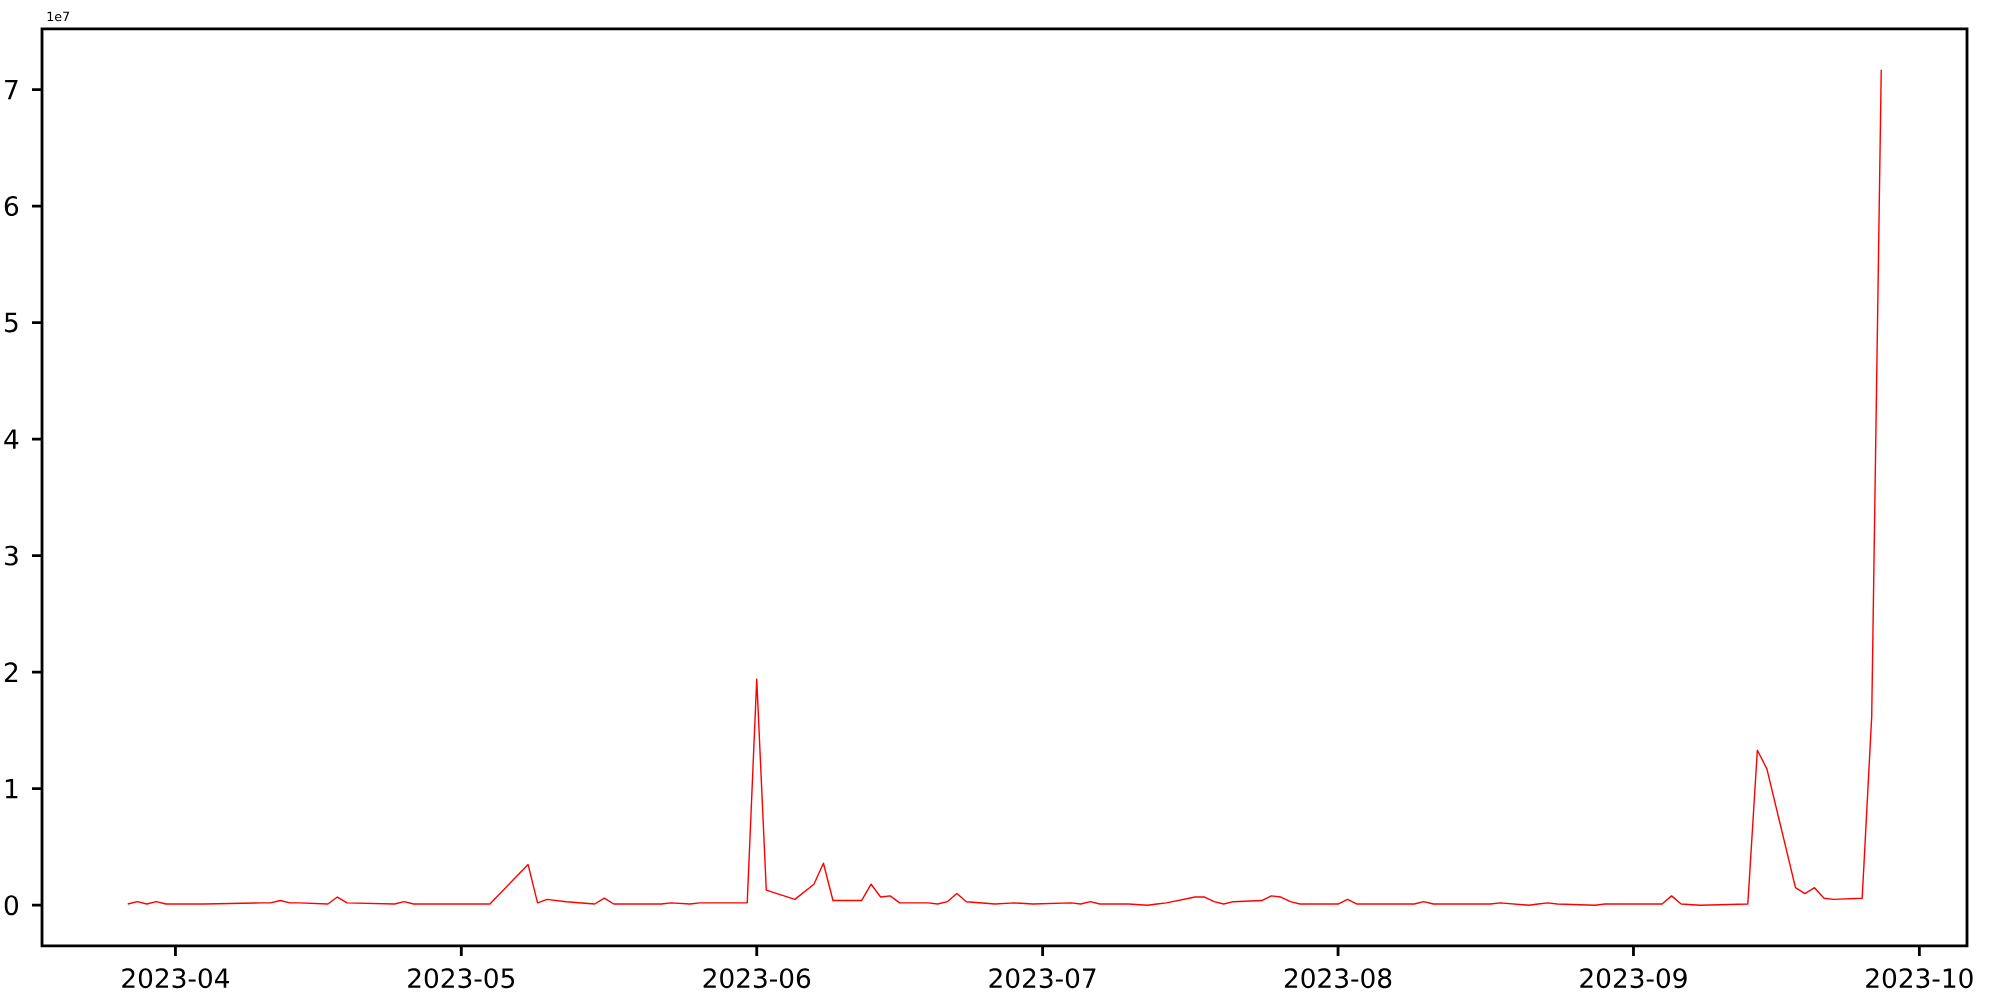 This screenshot has height=1000, width=2000. Describe the element at coordinates (58, 16) in the screenshot. I see `text: 1e7` at that location.